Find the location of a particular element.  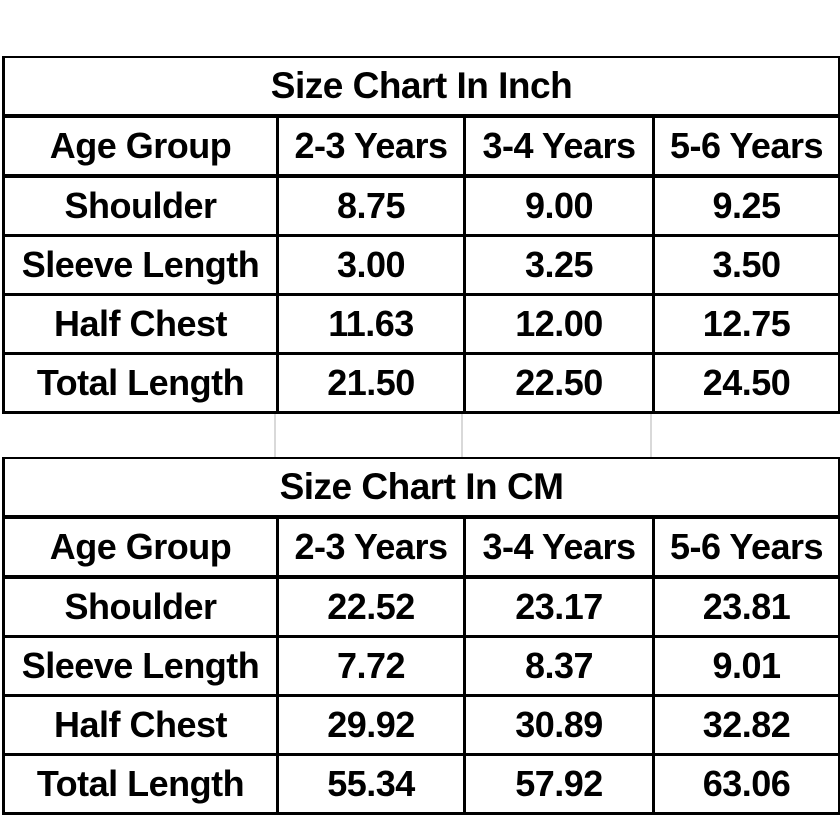

inch-title-row: Size Chart In Inch is located at coordinates (421, 87).